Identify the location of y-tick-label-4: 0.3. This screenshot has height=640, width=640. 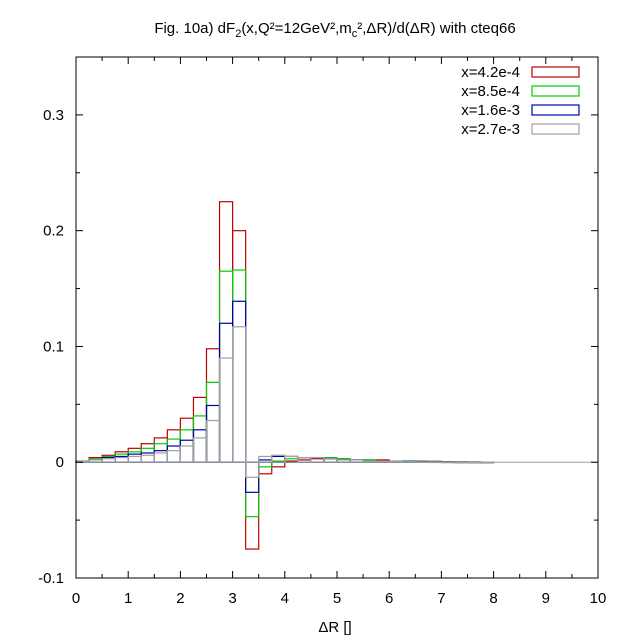
(53, 115).